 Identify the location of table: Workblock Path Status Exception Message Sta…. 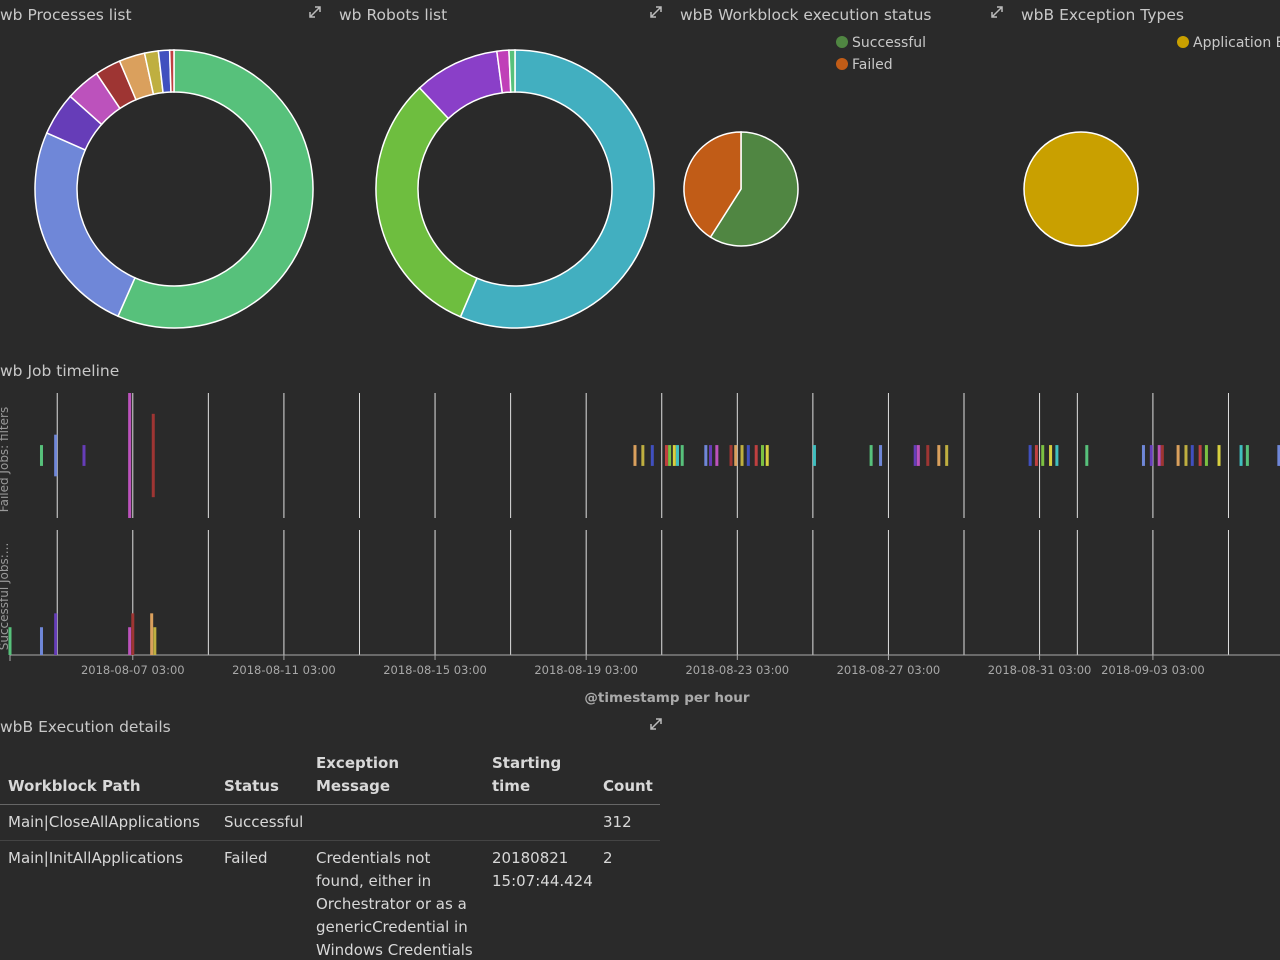
(330, 854).